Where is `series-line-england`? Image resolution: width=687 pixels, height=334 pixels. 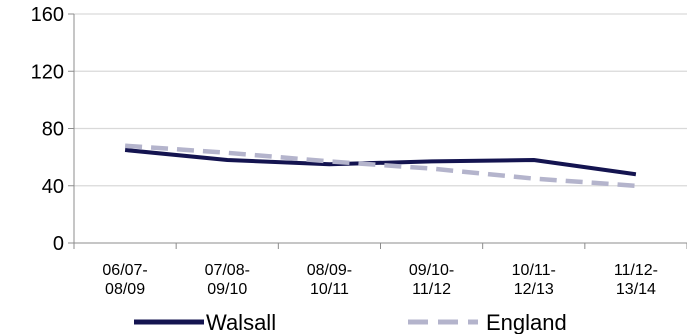 series-line-england is located at coordinates (380, 166).